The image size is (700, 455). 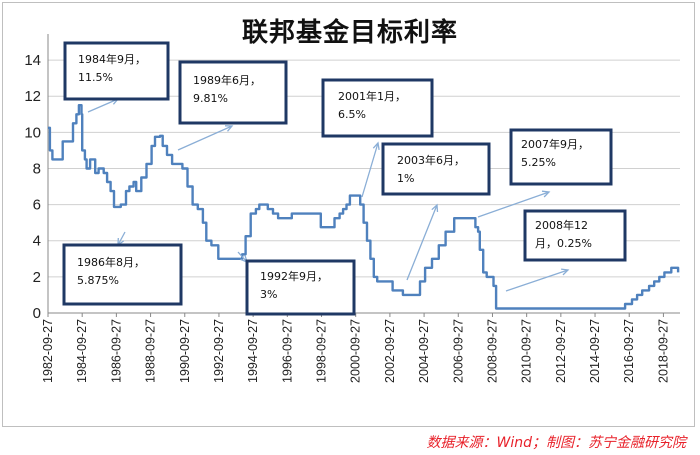 I want to click on annotation-line1: 2003年6月，, so click(x=431, y=160).